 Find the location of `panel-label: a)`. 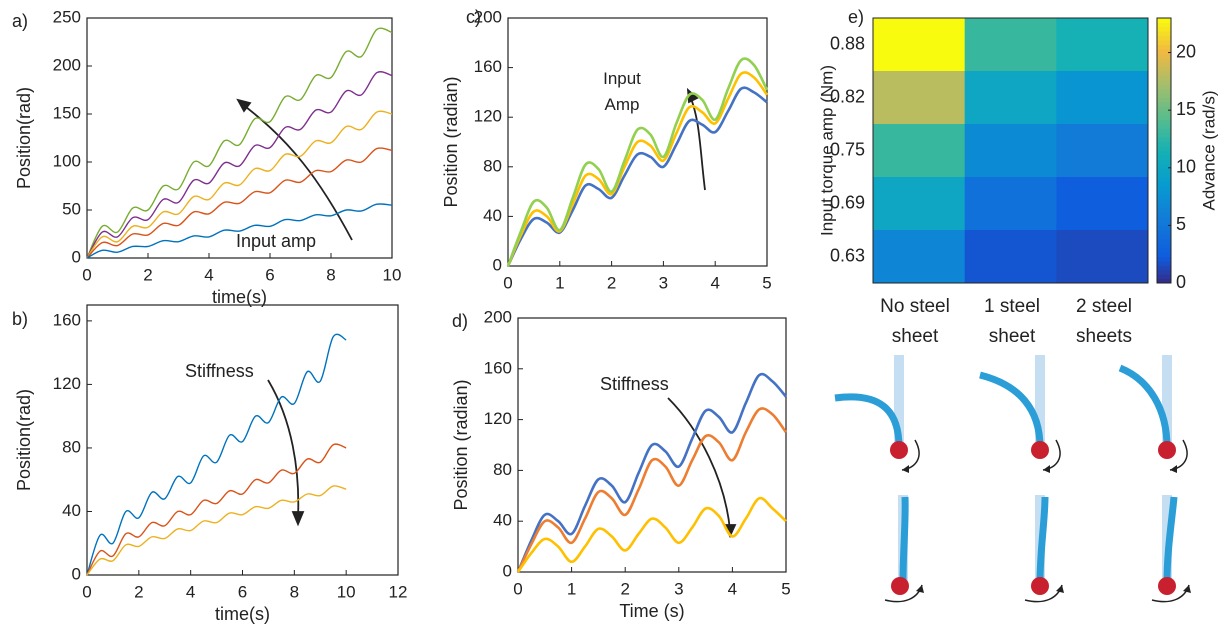

panel-label: a) is located at coordinates (20, 21).